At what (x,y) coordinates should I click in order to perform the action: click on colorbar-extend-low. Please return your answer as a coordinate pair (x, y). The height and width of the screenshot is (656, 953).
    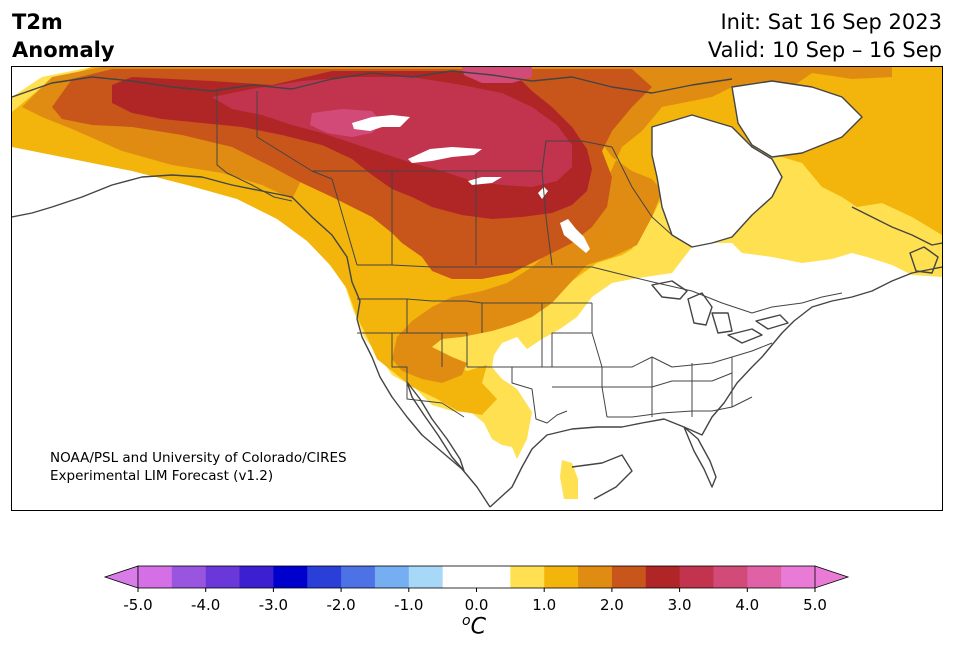
    Looking at the image, I should click on (121, 577).